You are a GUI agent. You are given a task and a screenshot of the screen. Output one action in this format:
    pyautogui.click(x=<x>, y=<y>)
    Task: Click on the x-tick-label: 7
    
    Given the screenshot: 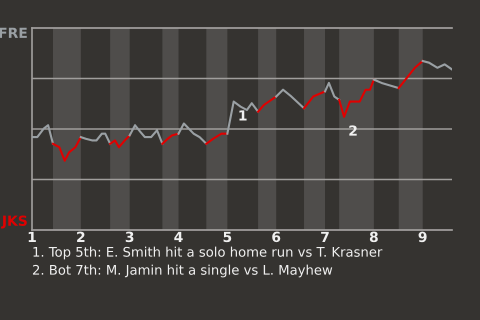 What is the action you would take?
    pyautogui.click(x=325, y=237)
    